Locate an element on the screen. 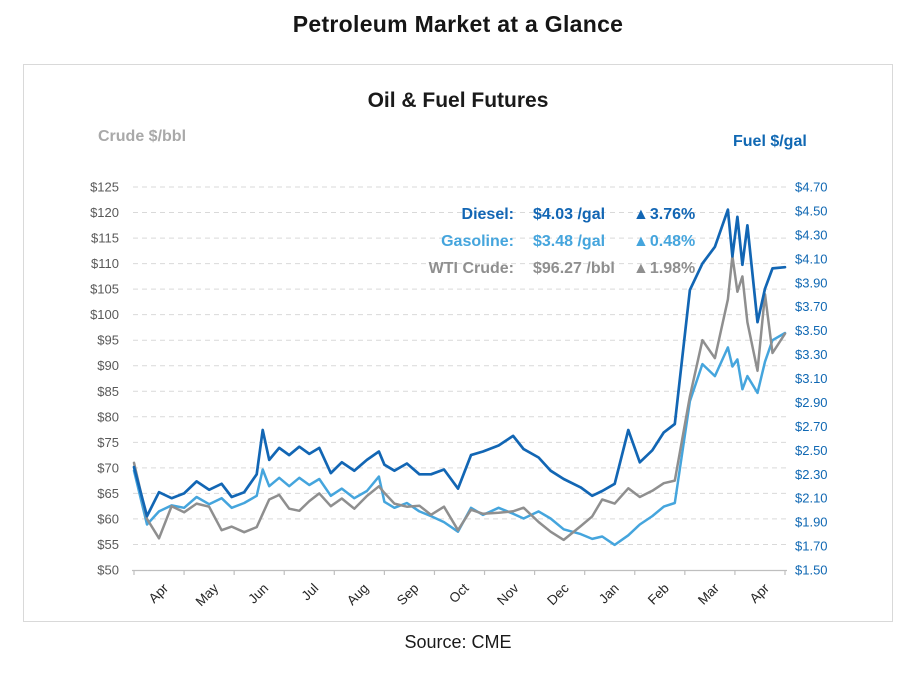  right-axis-title: Fuel $/gal is located at coordinates (770, 141).